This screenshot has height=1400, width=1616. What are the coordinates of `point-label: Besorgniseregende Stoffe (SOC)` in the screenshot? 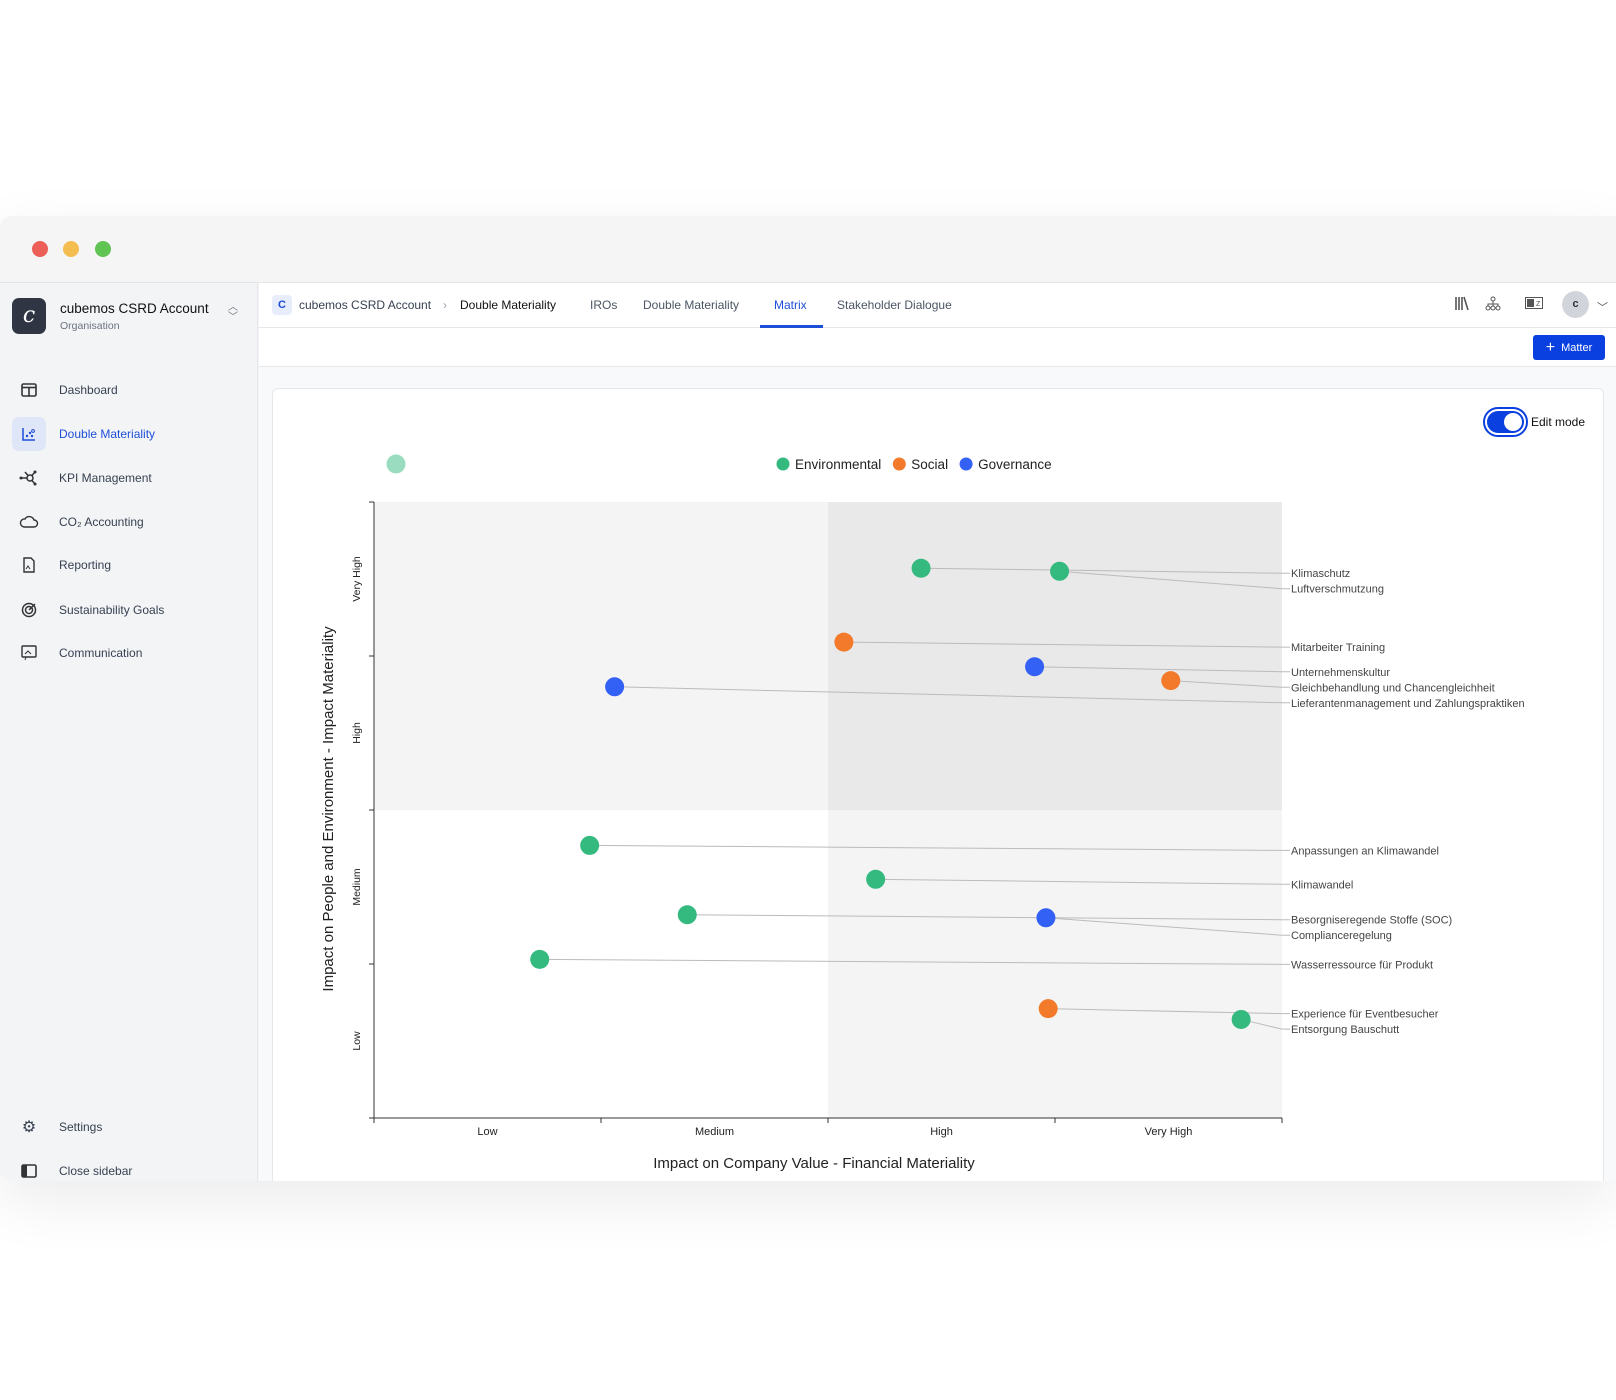 It's located at (1371, 921).